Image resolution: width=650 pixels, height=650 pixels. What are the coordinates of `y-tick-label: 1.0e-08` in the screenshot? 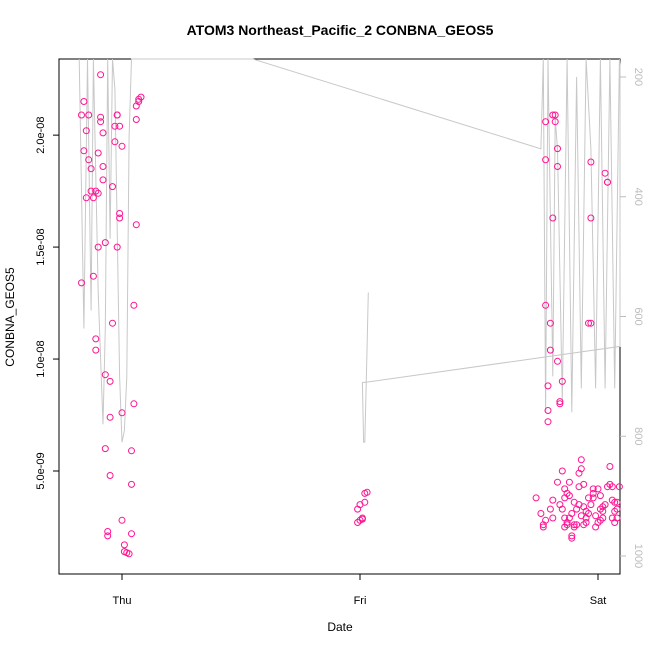 It's located at (41, 358).